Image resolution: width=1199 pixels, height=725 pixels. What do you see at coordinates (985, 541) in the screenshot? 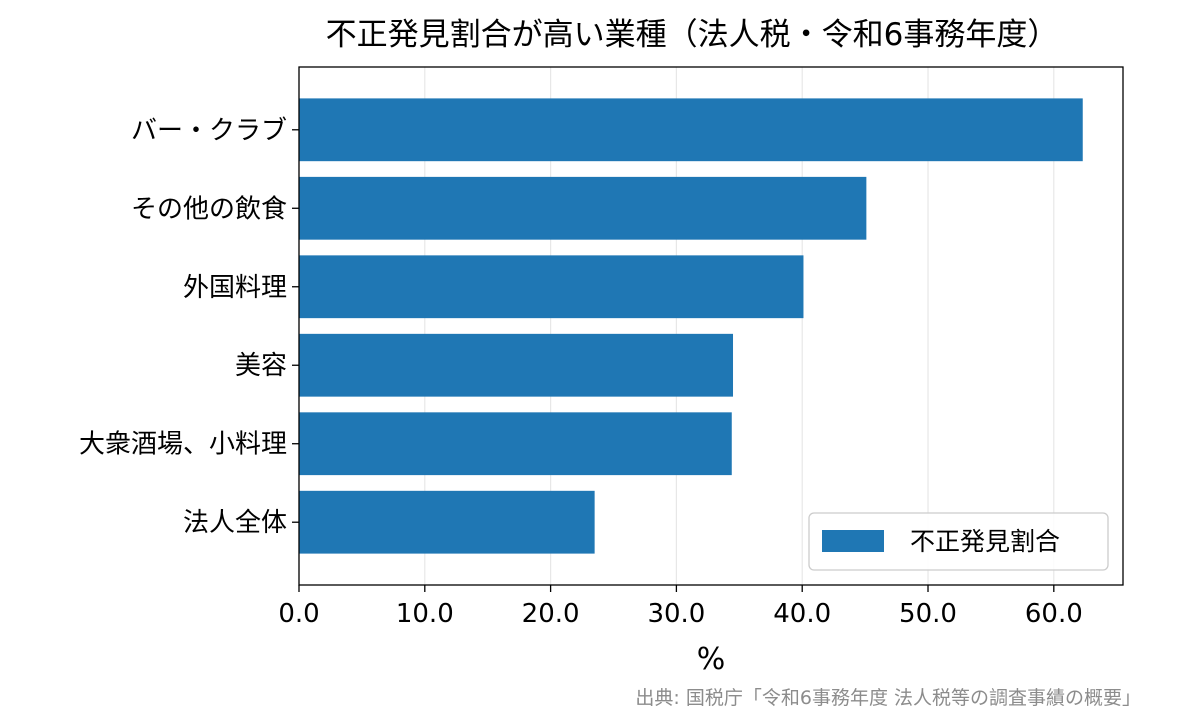
I see `legend-label: 不正発見割合` at bounding box center [985, 541].